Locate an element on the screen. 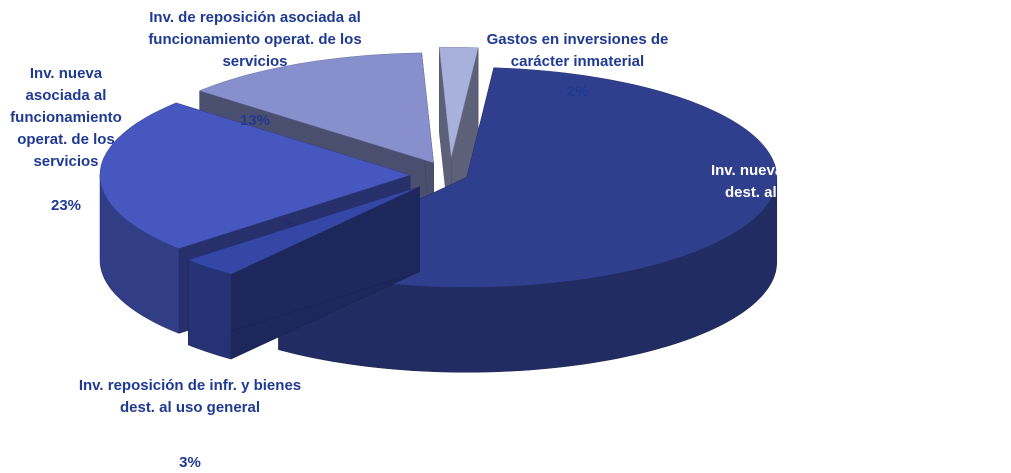 This screenshot has height=473, width=1011. slice-percent: 23% is located at coordinates (66, 205).